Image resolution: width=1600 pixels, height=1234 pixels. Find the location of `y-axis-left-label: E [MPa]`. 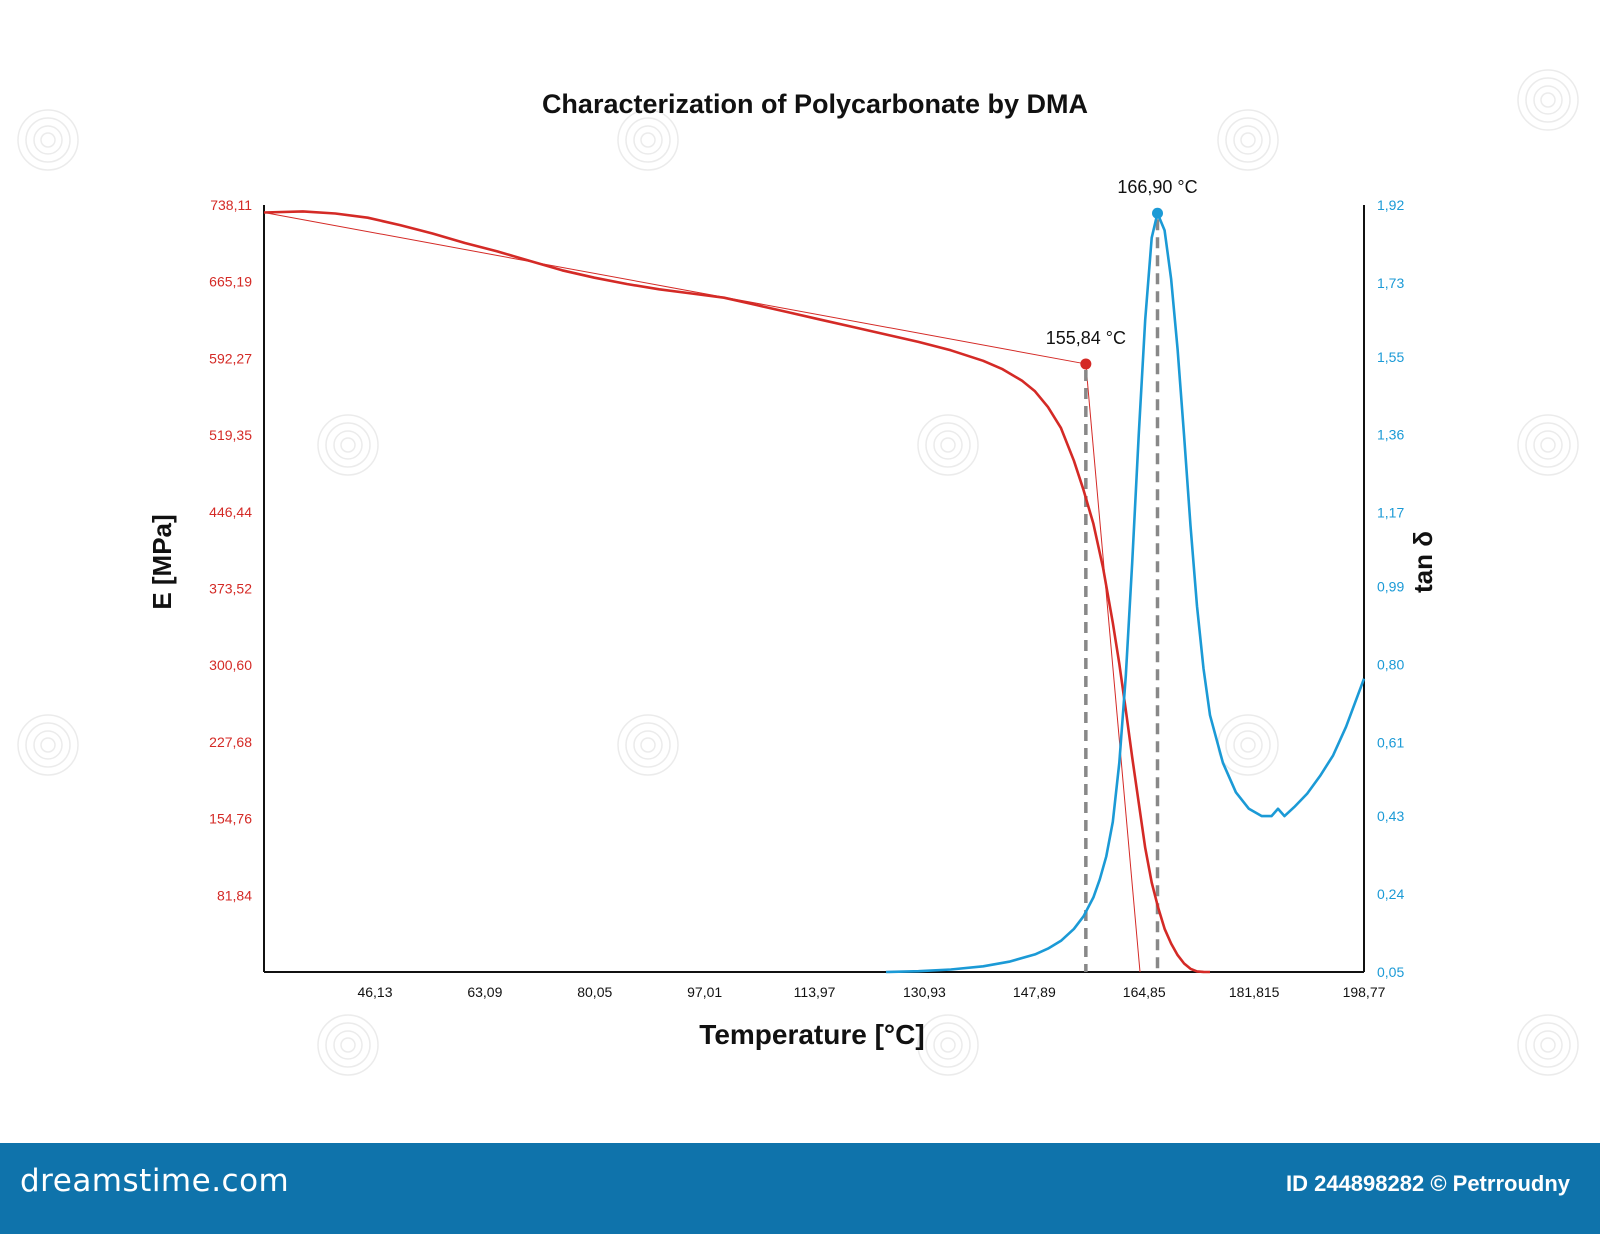

y-axis-left-label: E [MPa] is located at coordinates (162, 561).